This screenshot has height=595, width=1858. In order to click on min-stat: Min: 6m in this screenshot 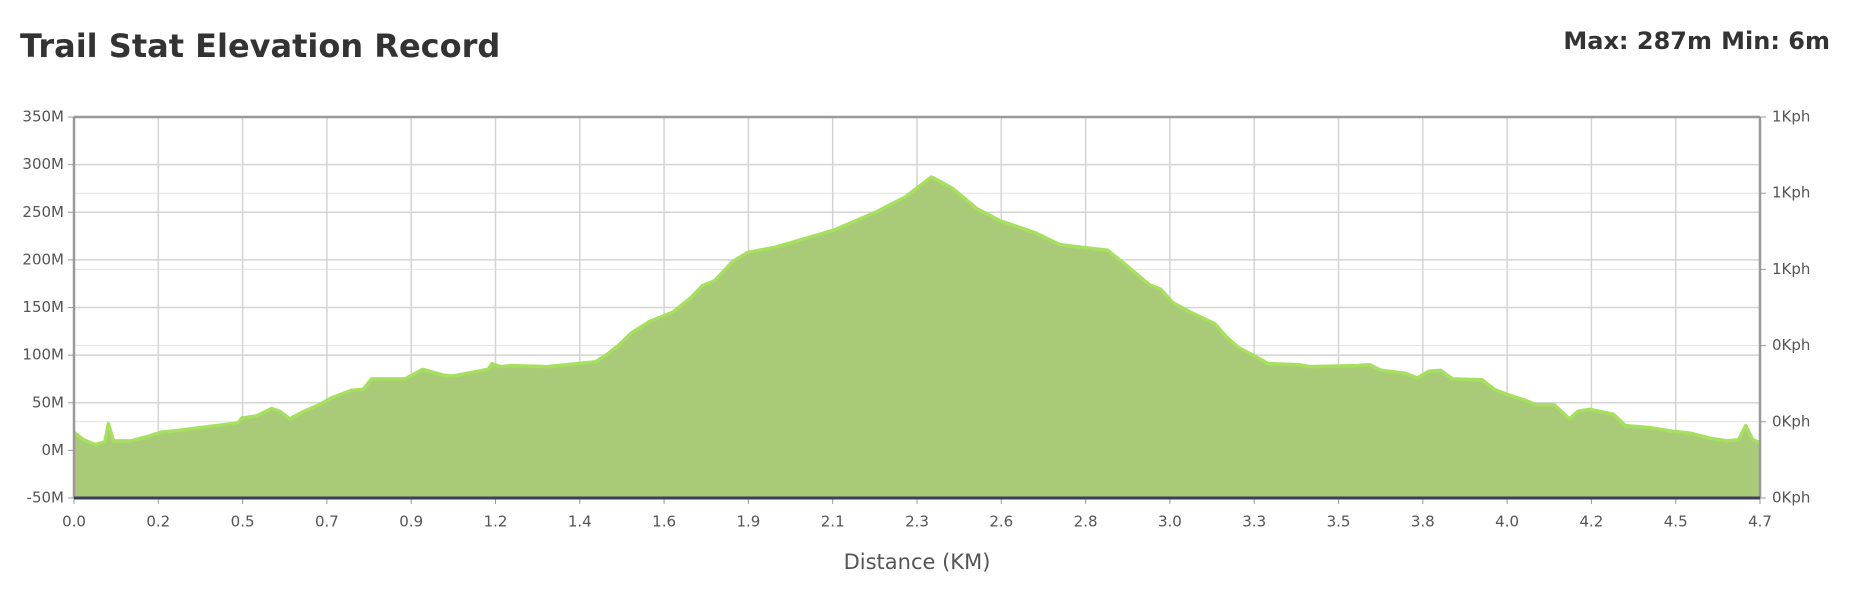, I will do `click(1775, 41)`.